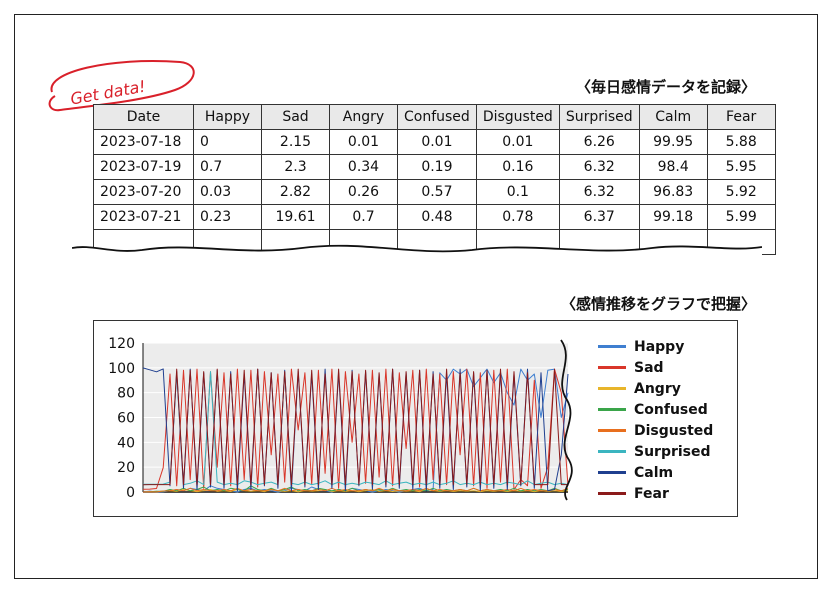  Describe the element at coordinates (673, 117) in the screenshot. I see `column-header-calm: Calm` at that location.